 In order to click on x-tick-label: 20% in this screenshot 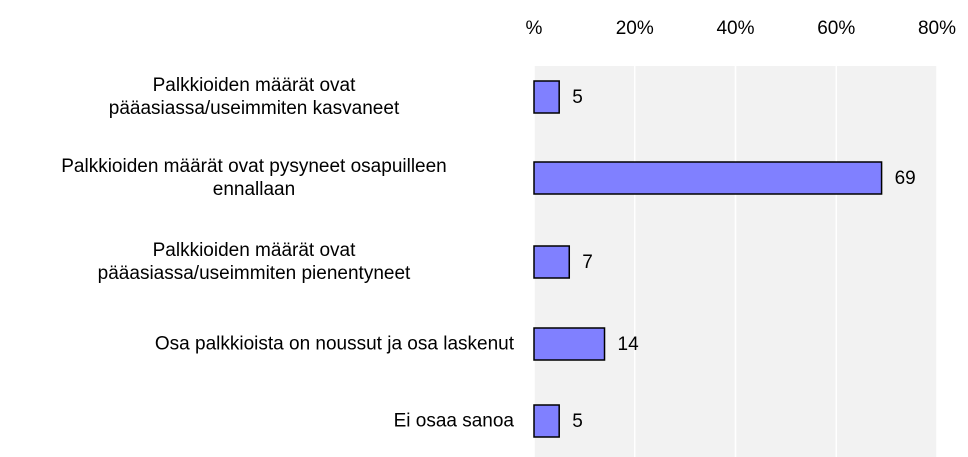, I will do `click(635, 28)`.